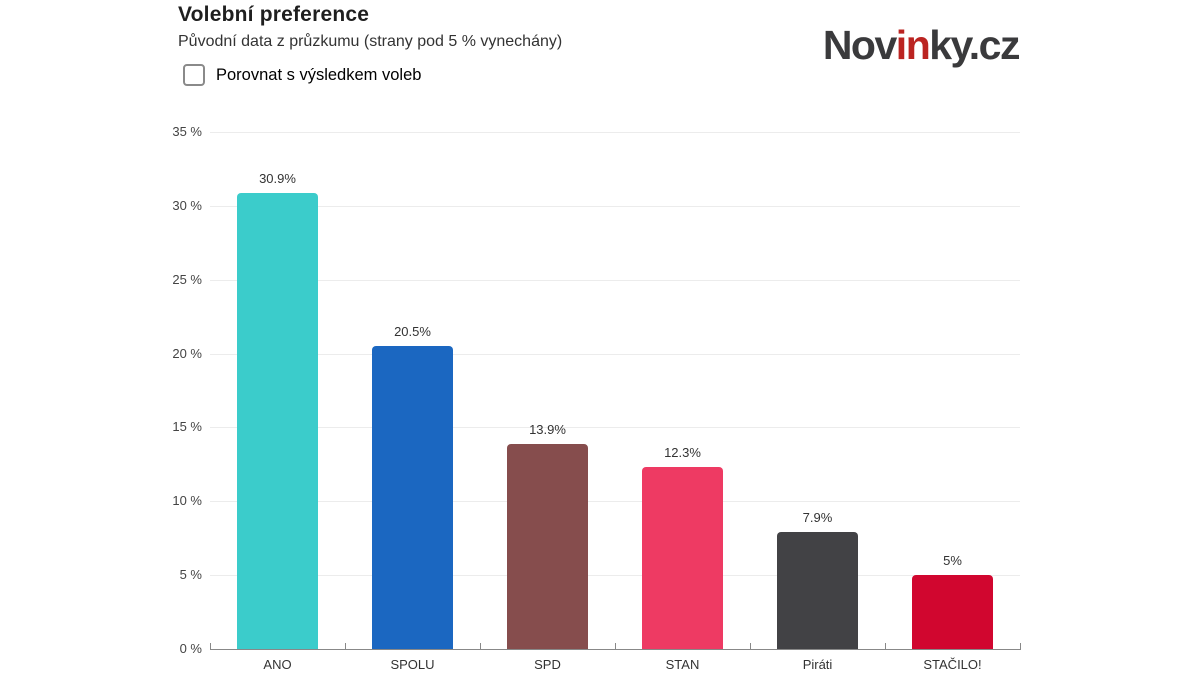 The image size is (1200, 675). Describe the element at coordinates (682, 664) in the screenshot. I see `x-axis-label: STAN` at that location.